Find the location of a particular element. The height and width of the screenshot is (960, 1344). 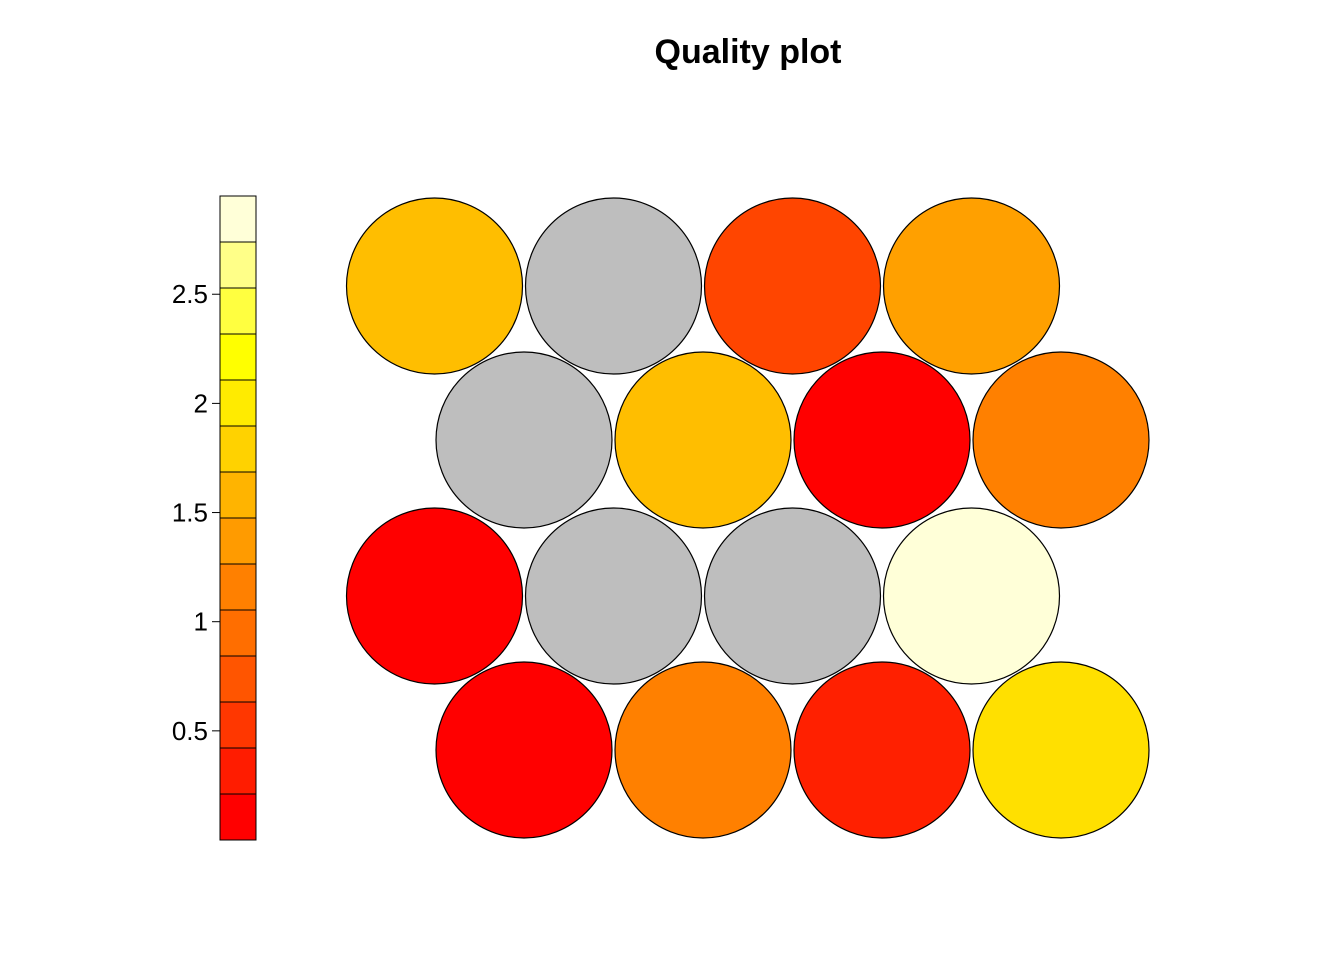

colorbar is located at coordinates (238, 518).